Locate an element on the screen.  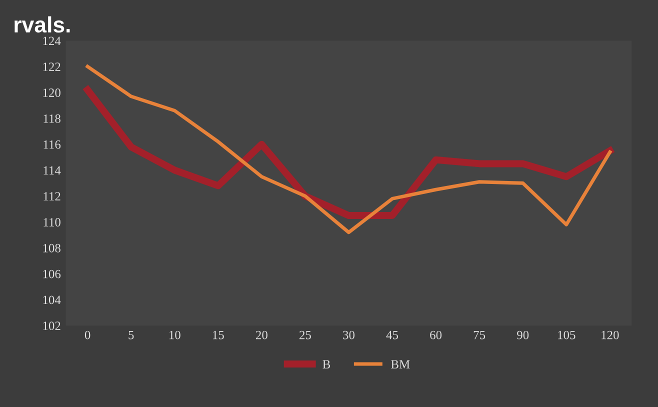
x-tick-label: 90 is located at coordinates (523, 335).